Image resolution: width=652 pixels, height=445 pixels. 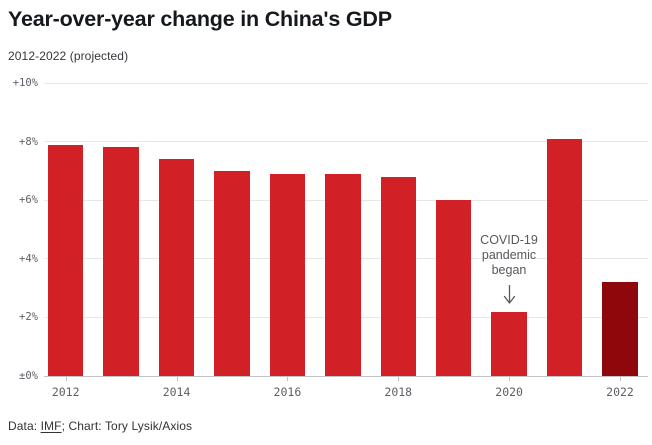 I want to click on x-axis-label: 2022, so click(x=620, y=392).